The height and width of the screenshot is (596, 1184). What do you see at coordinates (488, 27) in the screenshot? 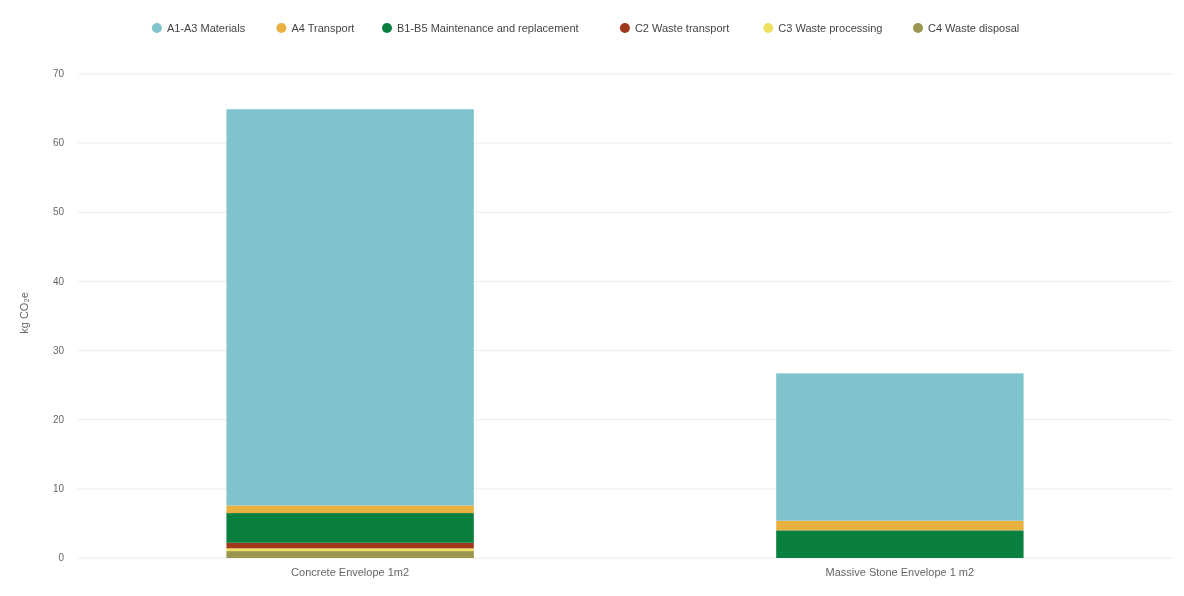
I see `legend-label: B1-B5 Maintenance and replacement` at bounding box center [488, 27].